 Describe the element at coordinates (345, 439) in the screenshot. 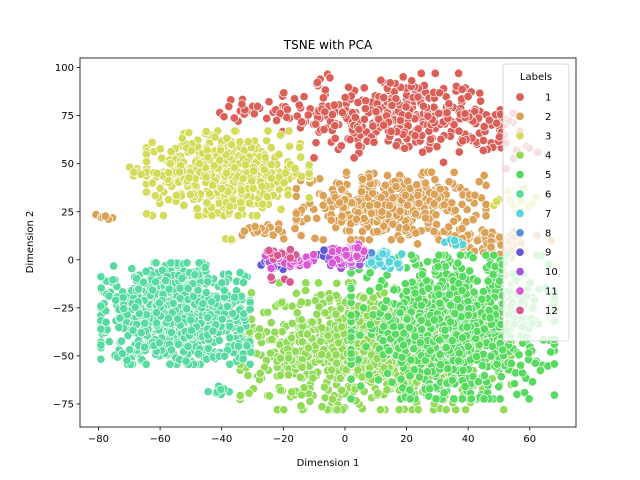

I see `x-tick-label: 0` at that location.